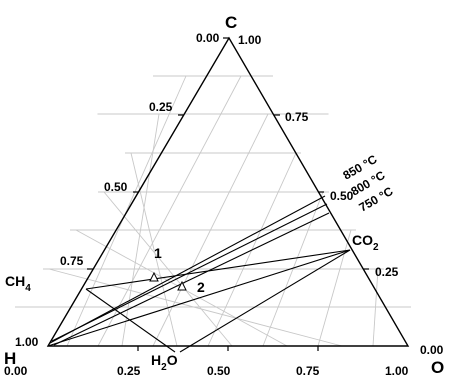 This screenshot has height=377, width=450. What do you see at coordinates (164, 367) in the screenshot?
I see `h2o-sub: 2` at bounding box center [164, 367].